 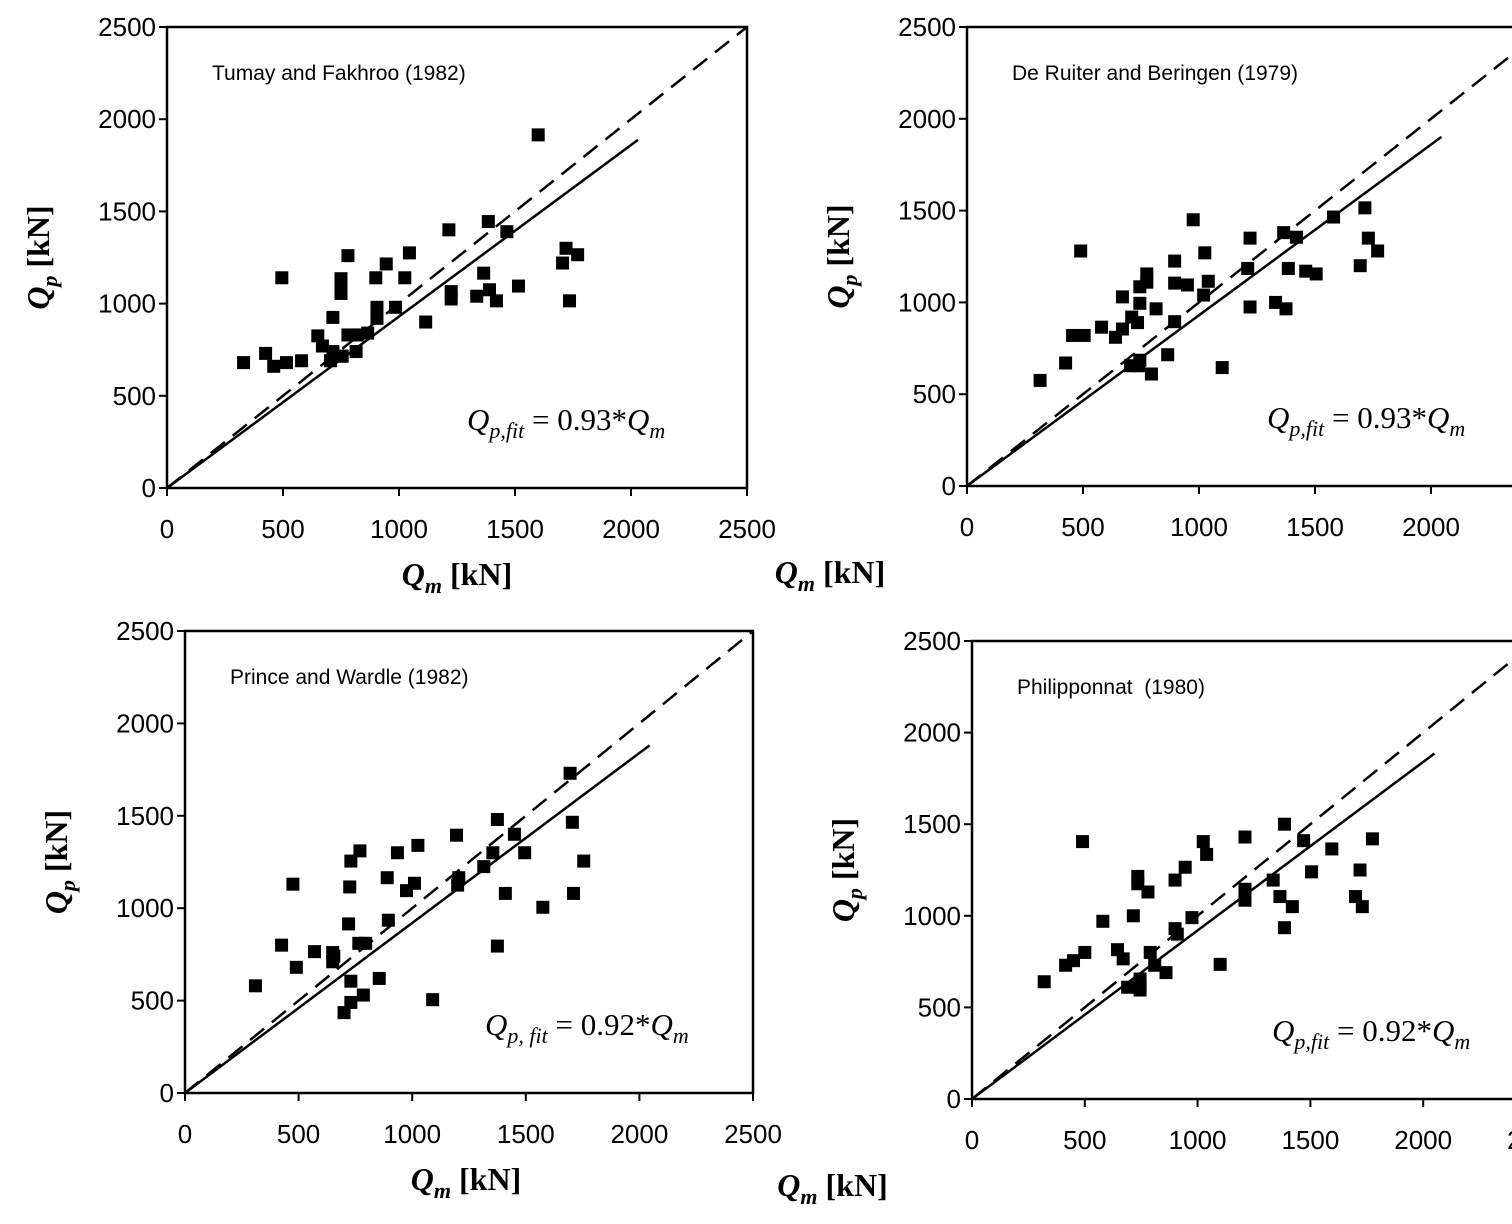 I want to click on x-tick-label: 0, so click(x=967, y=527).